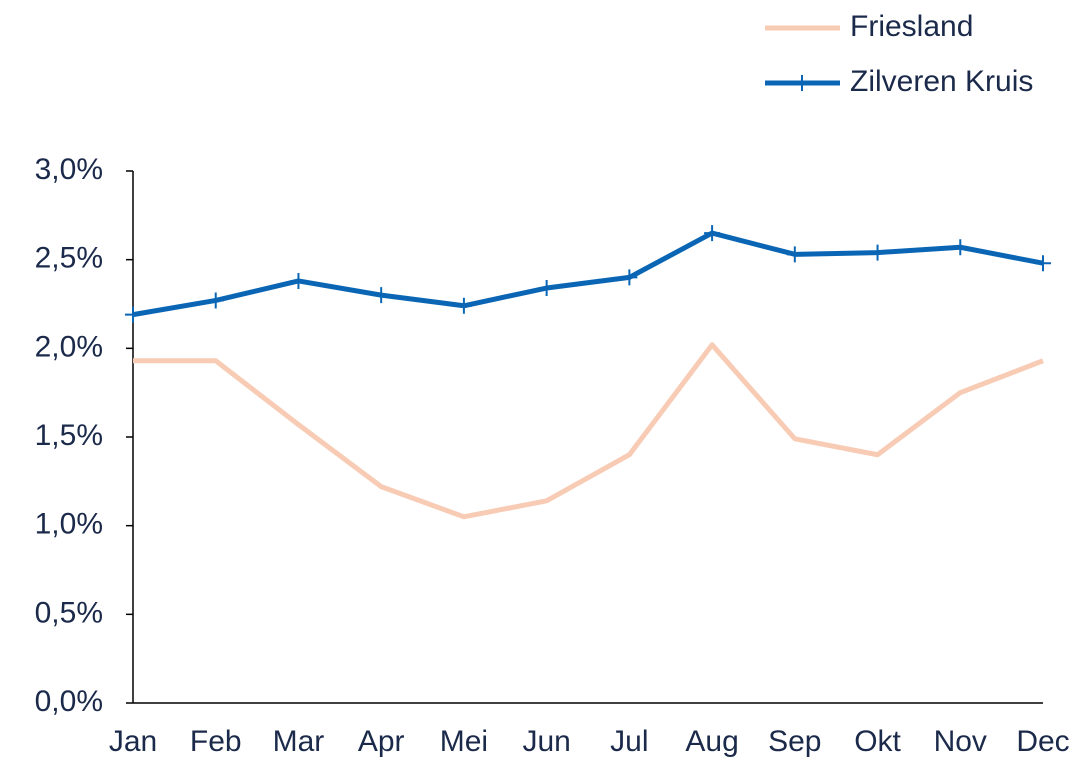 Image resolution: width=1081 pixels, height=758 pixels. Describe the element at coordinates (133, 741) in the screenshot. I see `x-tick-label: Jan` at that location.